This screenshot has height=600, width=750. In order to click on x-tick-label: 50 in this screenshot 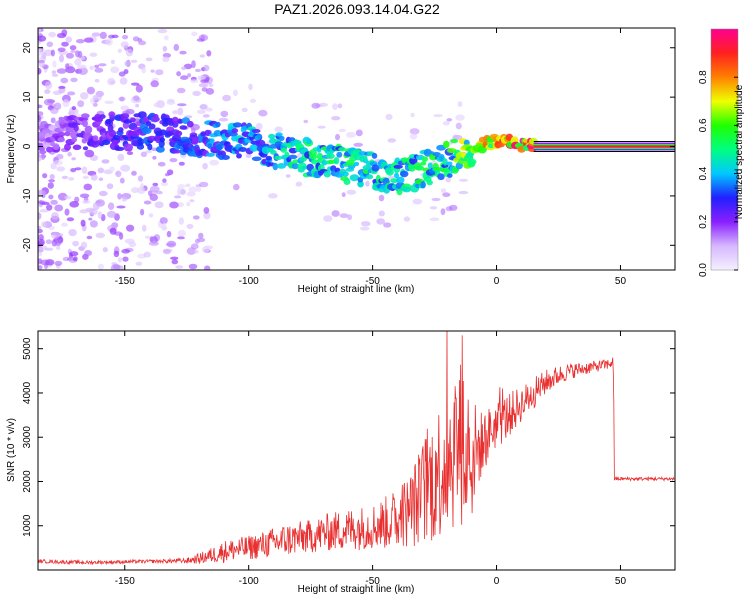, I will do `click(621, 281)`.